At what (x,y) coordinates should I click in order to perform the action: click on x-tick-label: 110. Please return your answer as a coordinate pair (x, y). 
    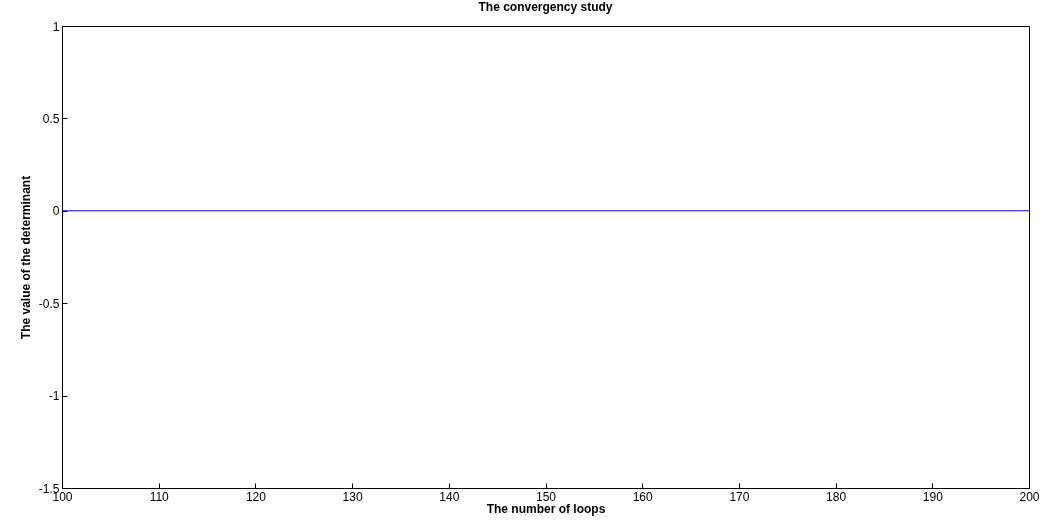
    Looking at the image, I should click on (159, 496).